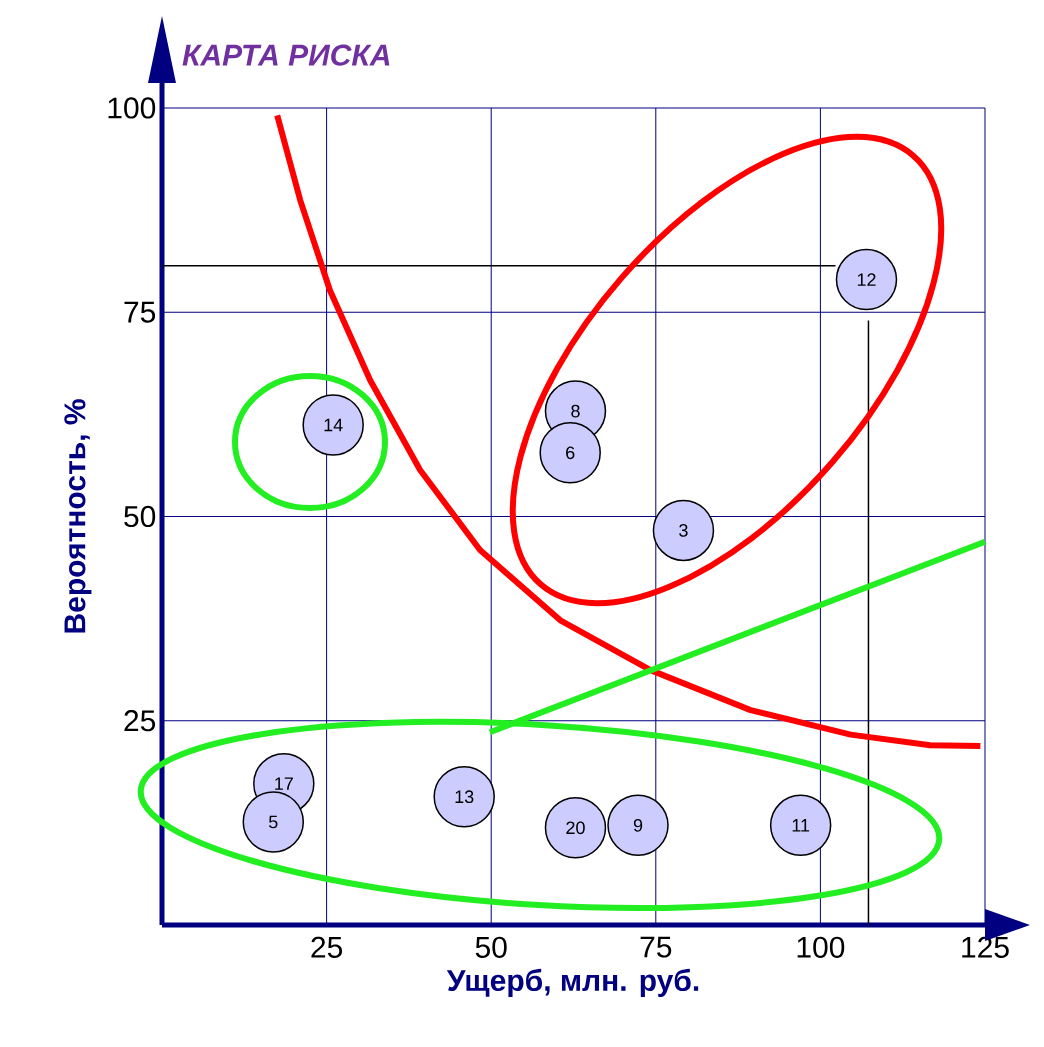  I want to click on y-tick-label: 100, so click(132, 108).